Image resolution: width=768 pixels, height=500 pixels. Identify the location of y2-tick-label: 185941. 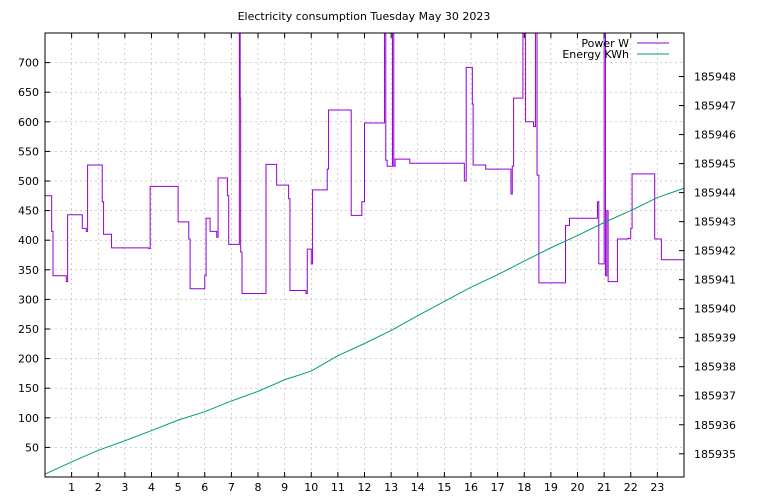
(715, 280).